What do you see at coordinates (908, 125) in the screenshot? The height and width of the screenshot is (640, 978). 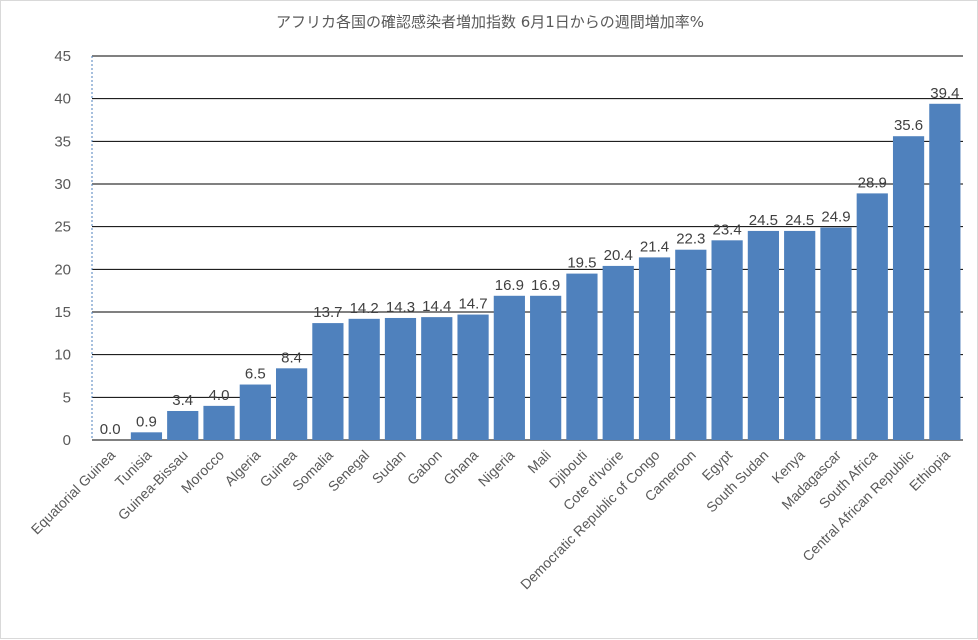 I see `data-label: 35.6` at bounding box center [908, 125].